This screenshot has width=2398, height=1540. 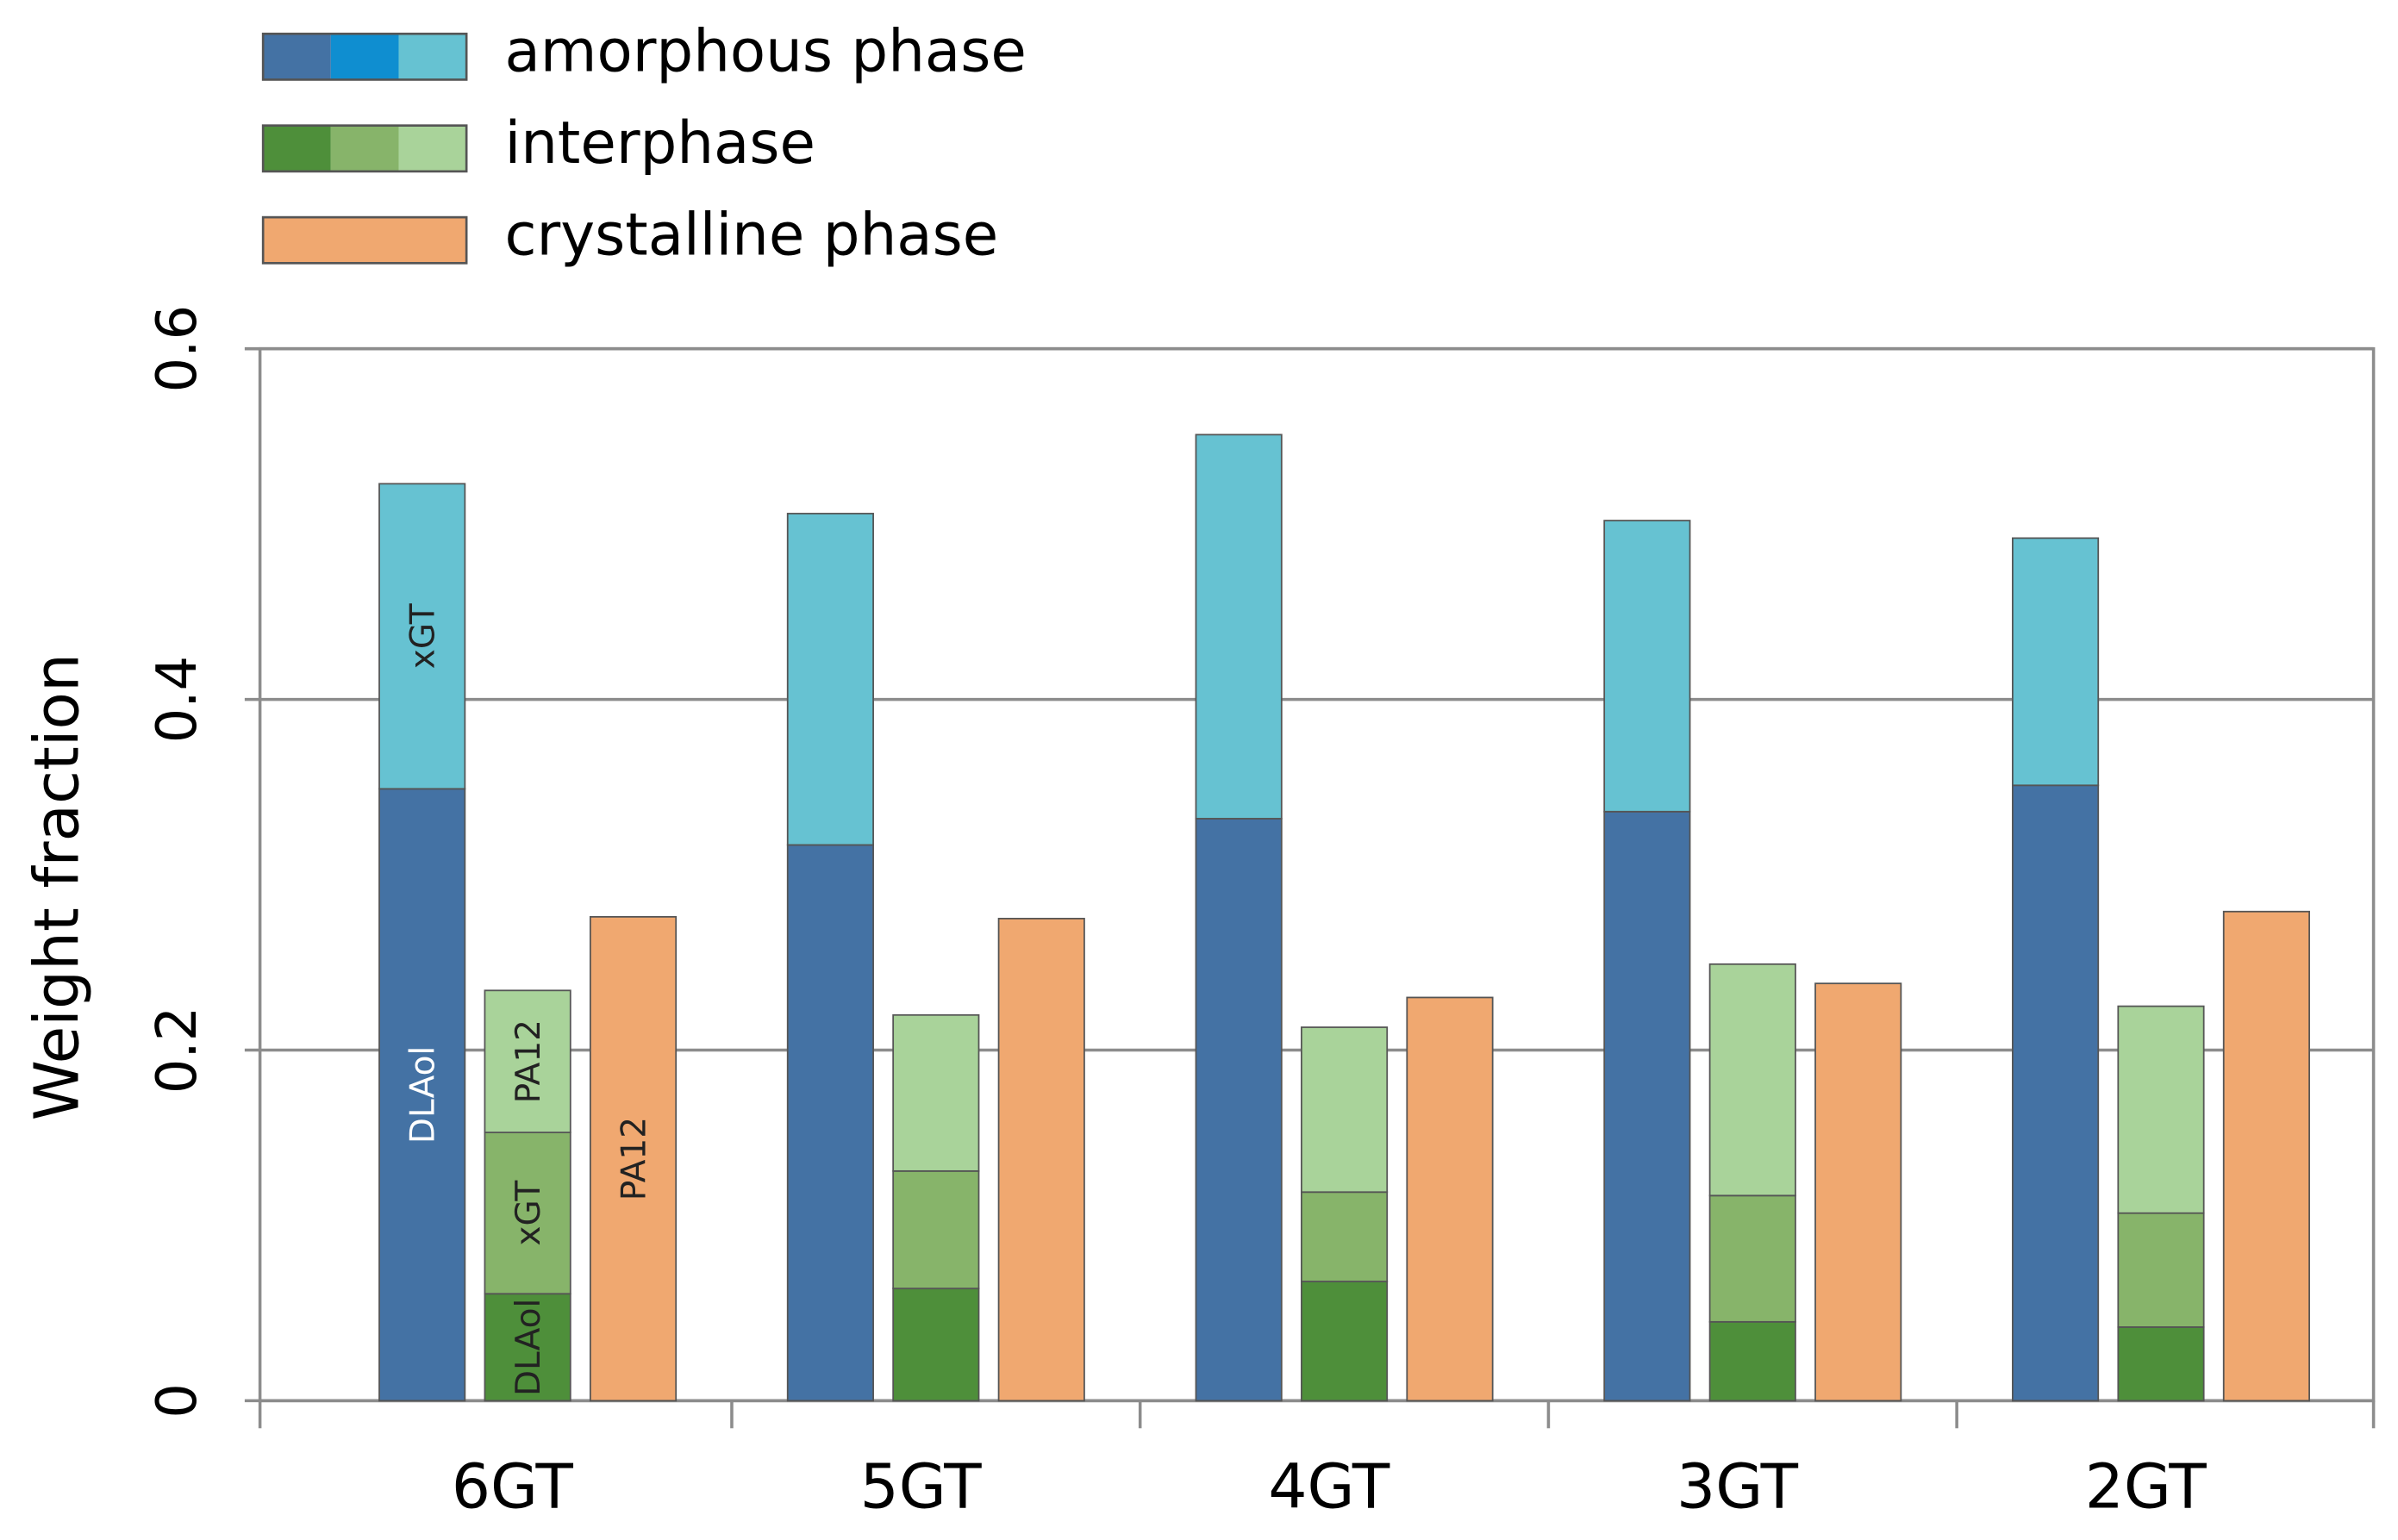 I want to click on y-tick-label: 0.2, so click(x=178, y=1050).